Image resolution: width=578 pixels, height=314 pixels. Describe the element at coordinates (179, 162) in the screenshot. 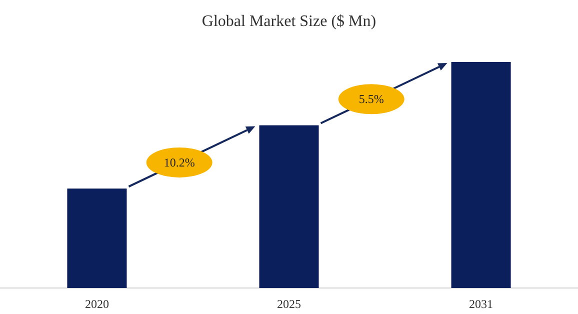

I see `annotation: 10.2%` at that location.